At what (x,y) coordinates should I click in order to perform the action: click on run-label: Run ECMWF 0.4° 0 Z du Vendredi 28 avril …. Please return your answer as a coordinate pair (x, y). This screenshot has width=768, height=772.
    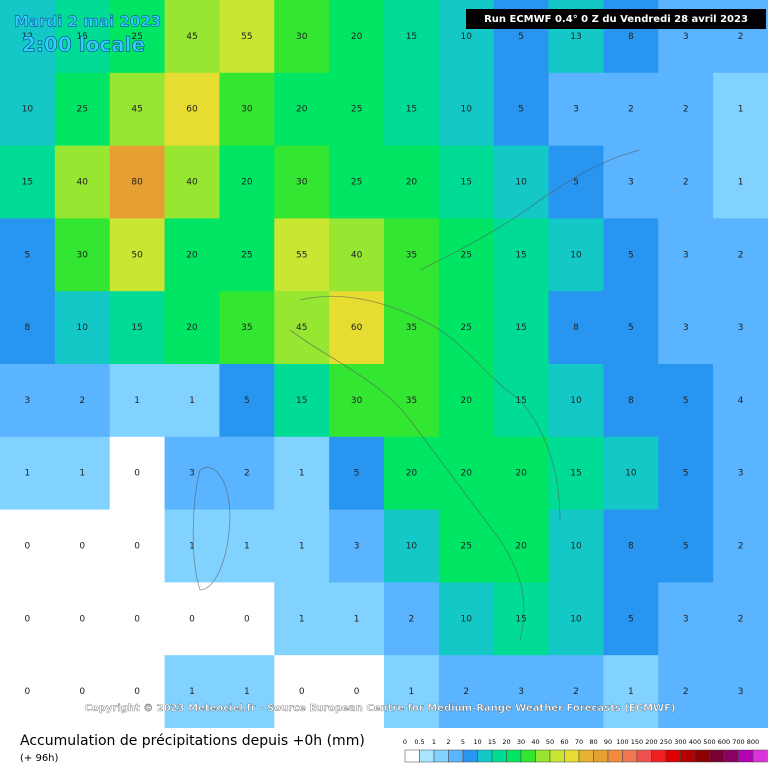
    Looking at the image, I should click on (616, 19).